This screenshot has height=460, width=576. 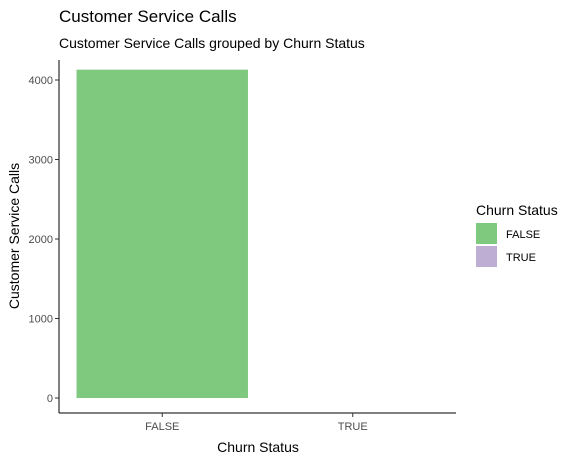 I want to click on y-tick-label-1000: 1000, so click(x=41, y=320).